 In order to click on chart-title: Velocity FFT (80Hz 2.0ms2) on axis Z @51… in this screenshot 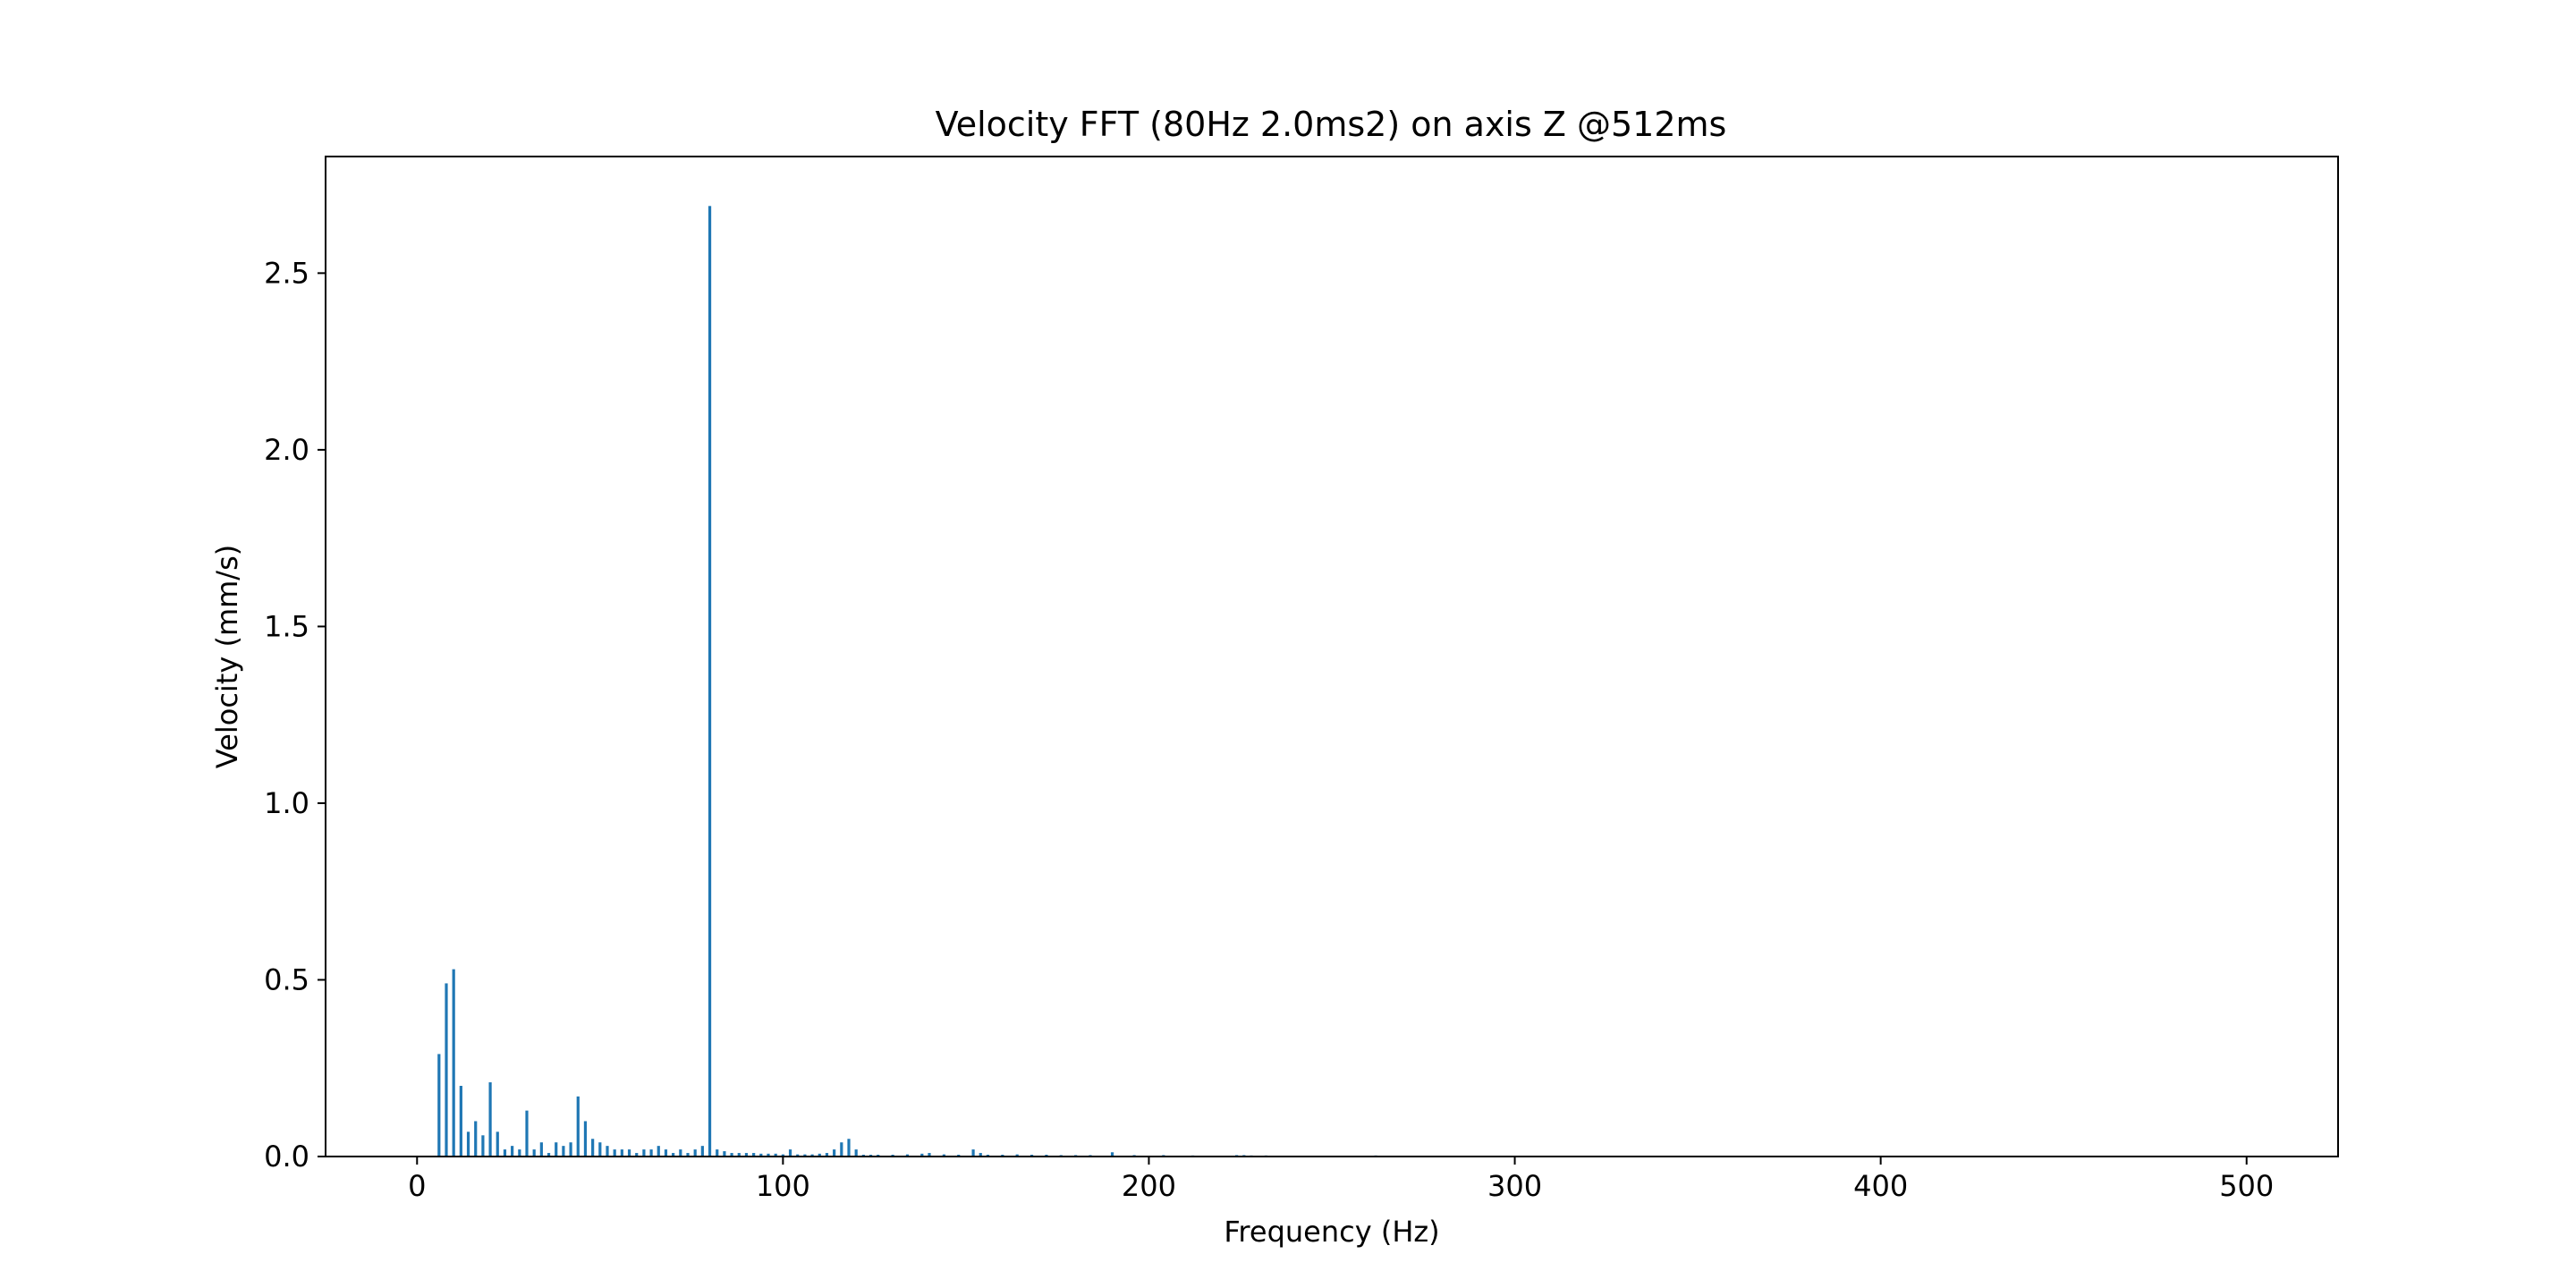, I will do `click(1331, 124)`.